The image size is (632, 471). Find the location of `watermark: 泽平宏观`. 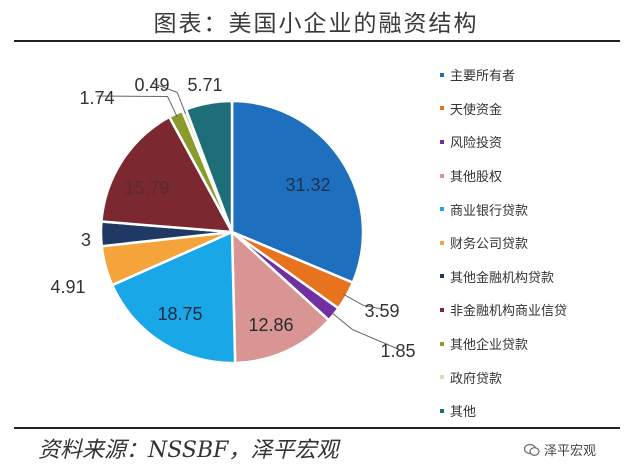

watermark: 泽平宏观 is located at coordinates (560, 449).